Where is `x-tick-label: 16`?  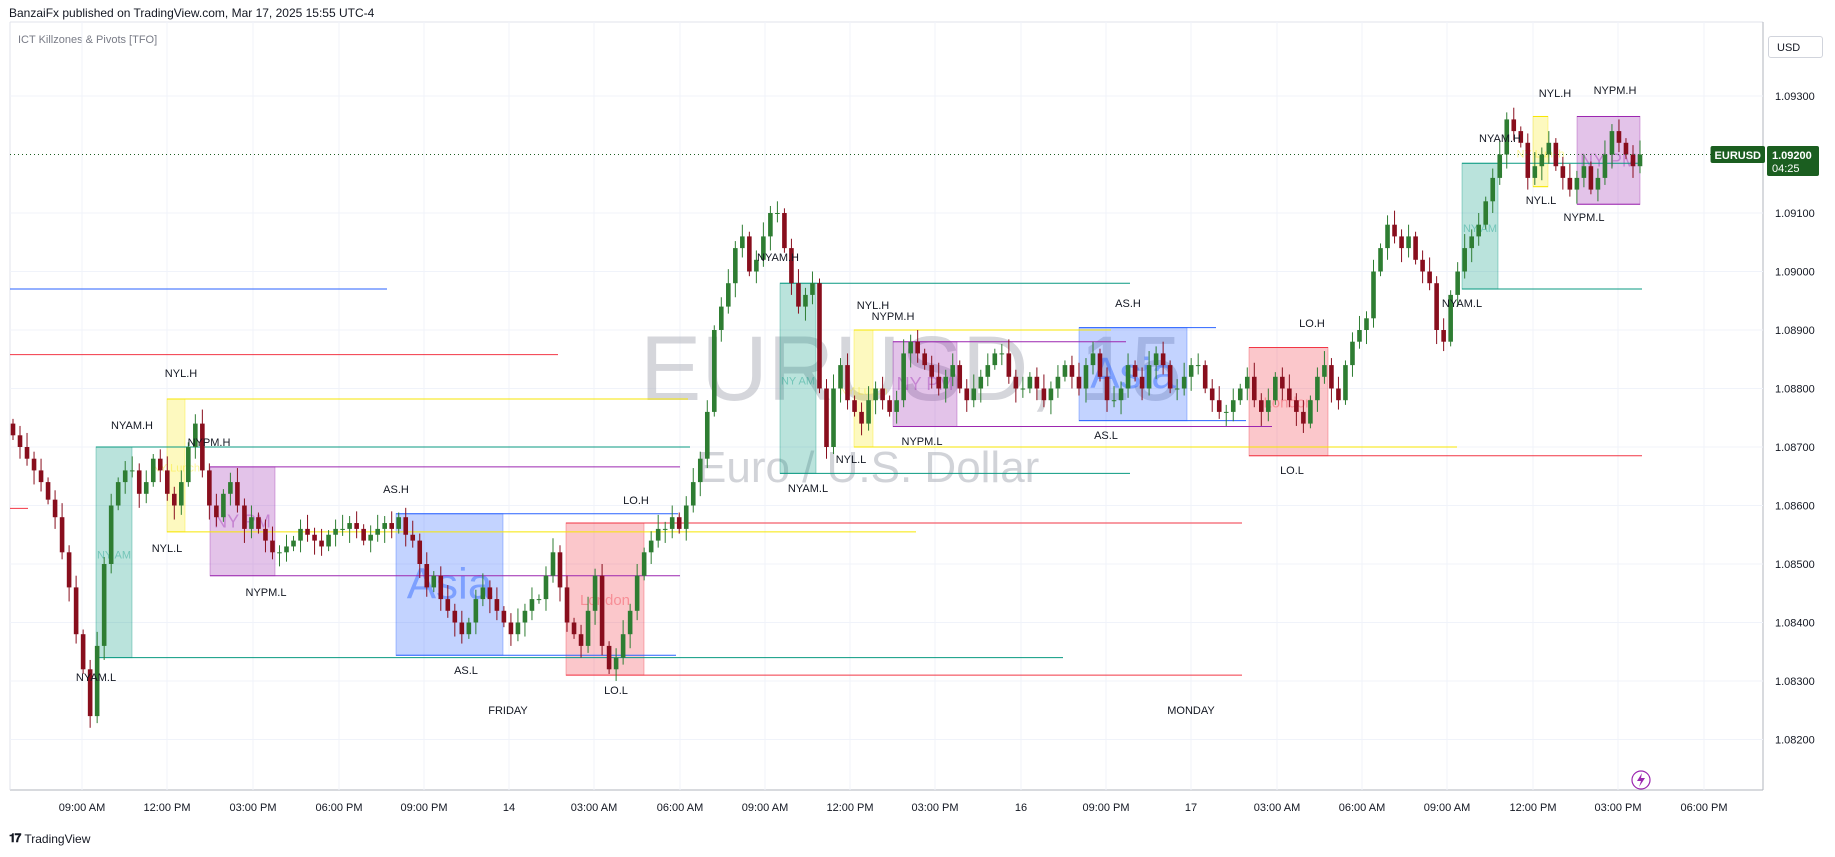 x-tick-label: 16 is located at coordinates (1021, 808).